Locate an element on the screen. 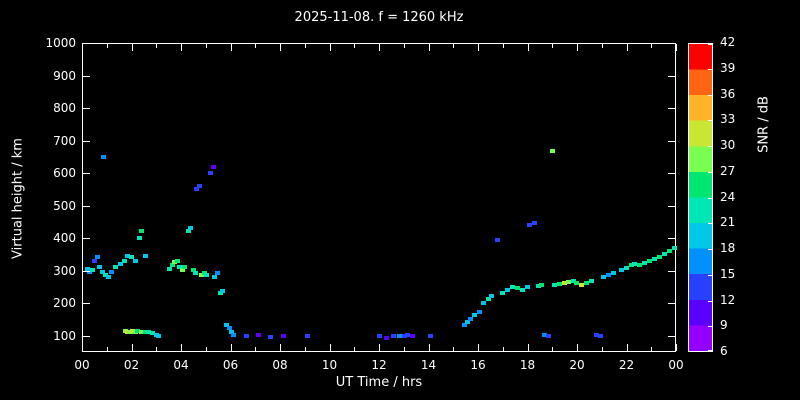  colorbar-tick-label: 24 is located at coordinates (728, 196).